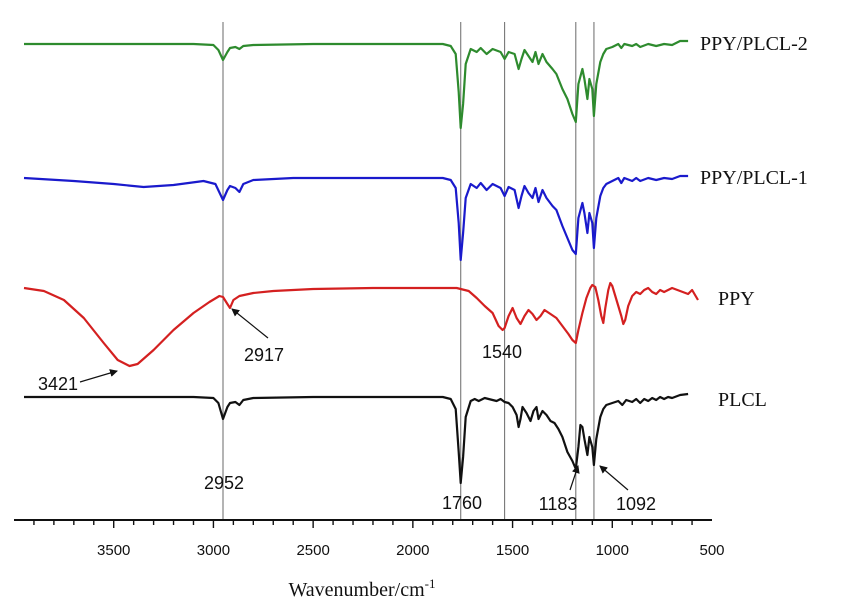  Describe the element at coordinates (264, 355) in the screenshot. I see `peak-label-2917: 2917` at that location.